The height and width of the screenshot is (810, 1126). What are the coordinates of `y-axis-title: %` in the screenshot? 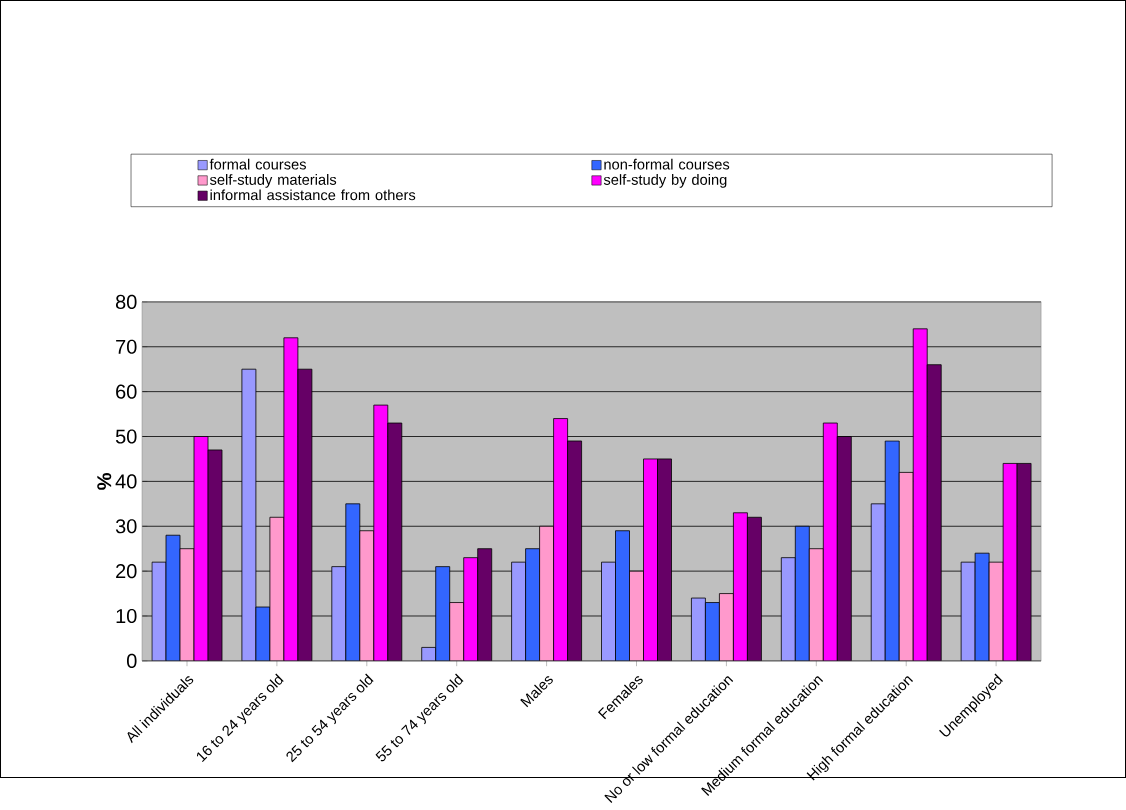 It's located at (104, 481).